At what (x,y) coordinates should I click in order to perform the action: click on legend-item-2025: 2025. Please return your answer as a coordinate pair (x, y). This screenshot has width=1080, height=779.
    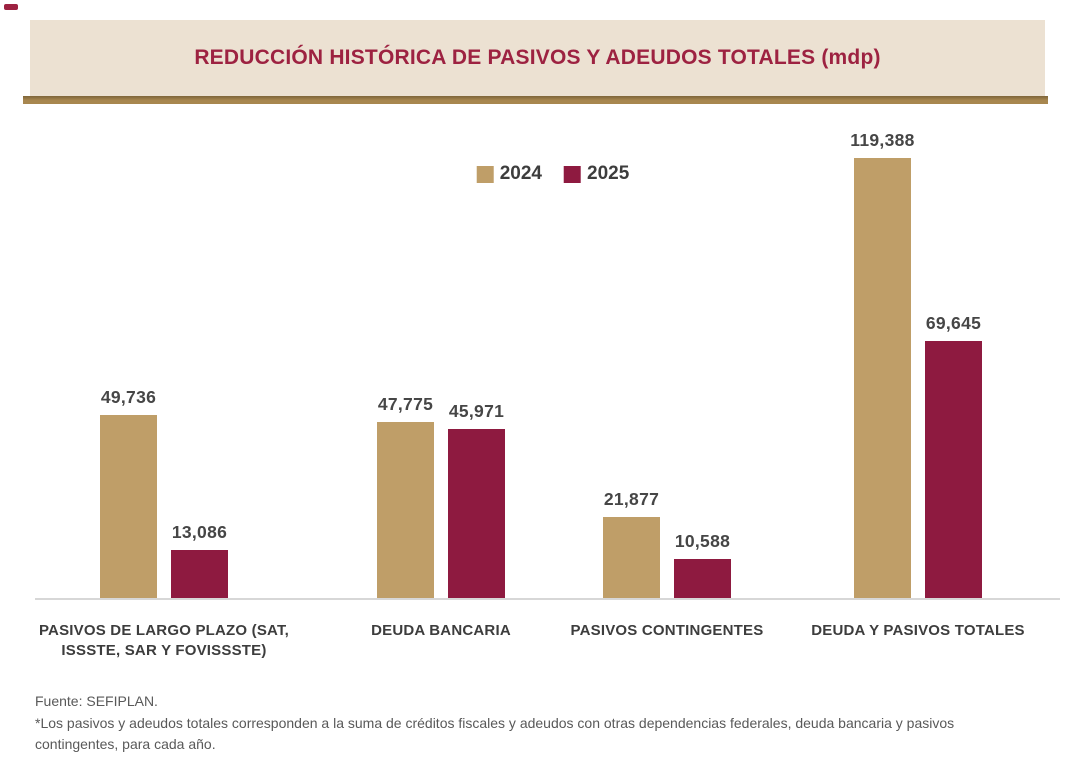
    Looking at the image, I should click on (596, 174).